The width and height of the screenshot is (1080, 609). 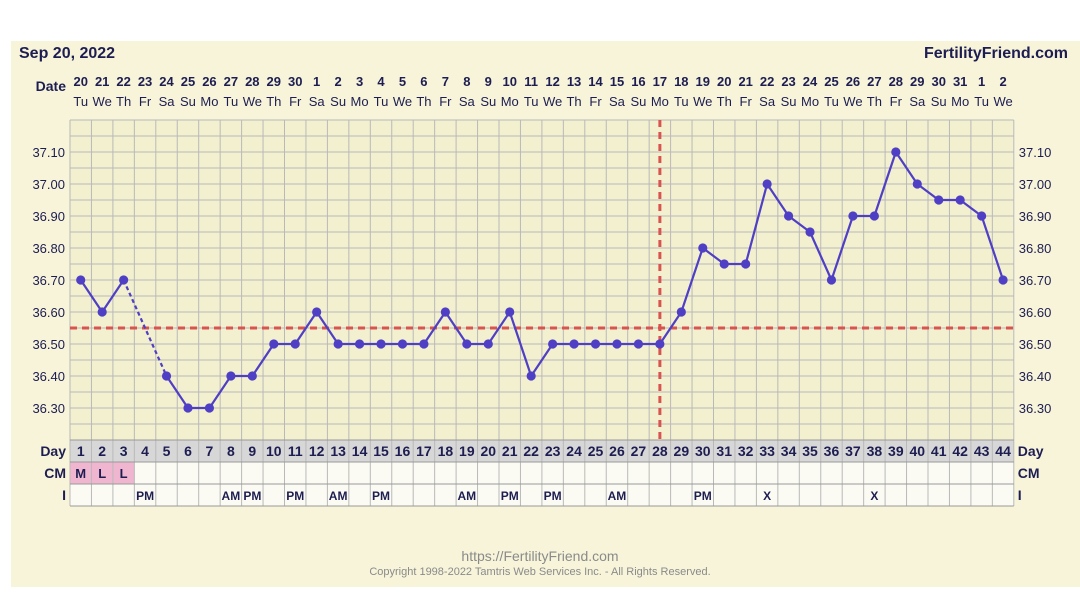 I want to click on y-tick-label-right: 36.90, so click(x=1035, y=216).